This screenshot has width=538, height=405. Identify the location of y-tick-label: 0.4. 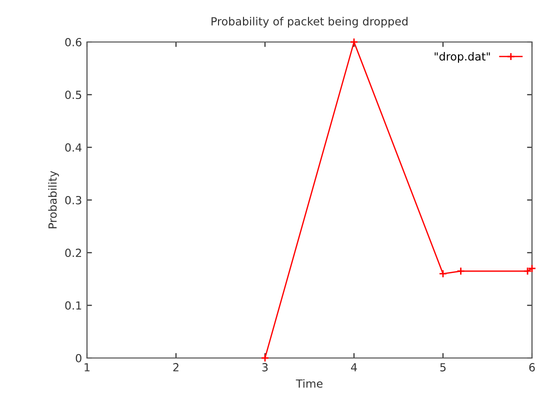
(73, 147).